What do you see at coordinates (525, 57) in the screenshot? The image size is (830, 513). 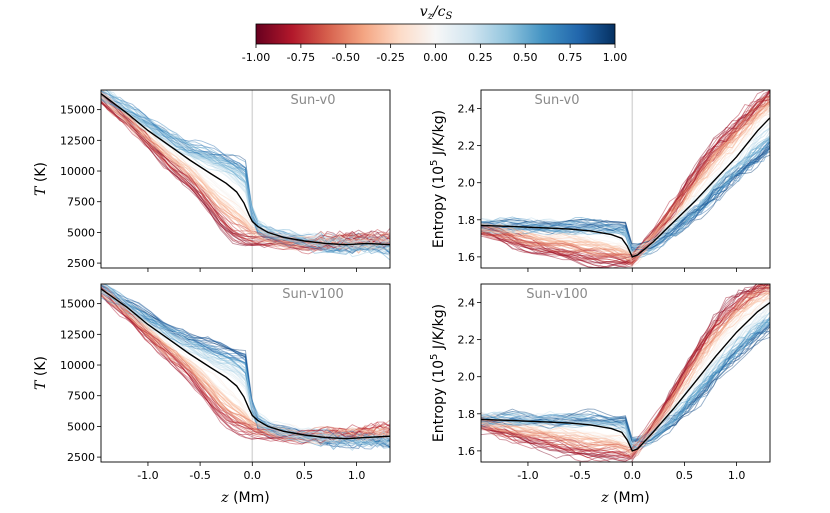 I see `colorbar-tick-label: 0.50` at bounding box center [525, 57].